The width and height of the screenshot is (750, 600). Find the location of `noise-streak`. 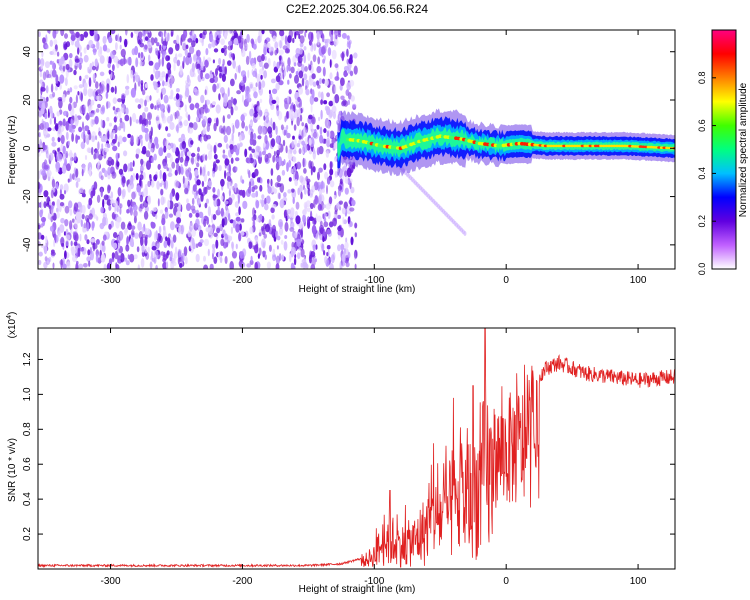

noise-streak is located at coordinates (465, 234).